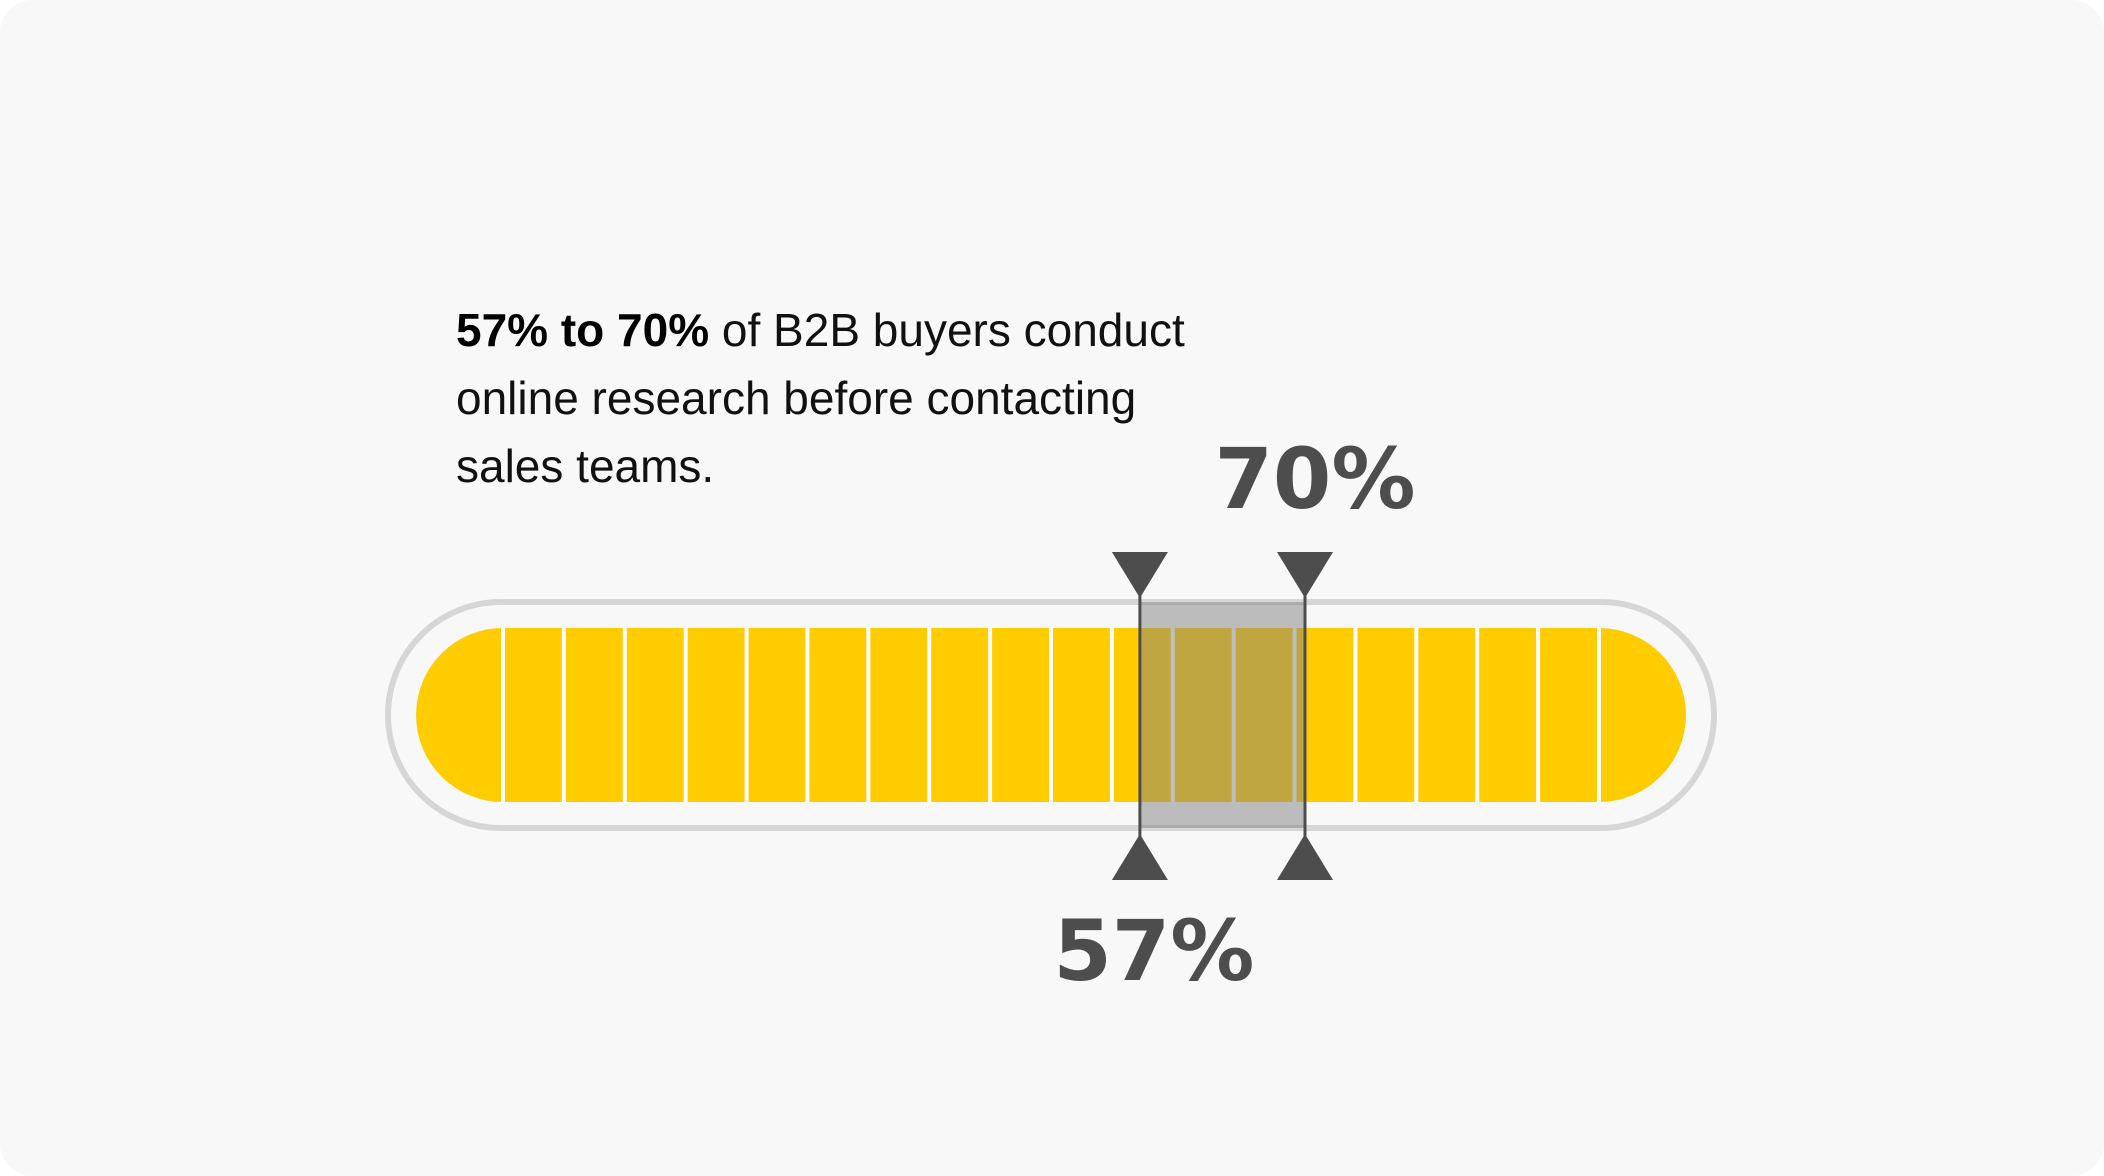 The image size is (2104, 1176). Describe the element at coordinates (1305, 857) in the screenshot. I see `high-marker-bottom-triangle` at that location.